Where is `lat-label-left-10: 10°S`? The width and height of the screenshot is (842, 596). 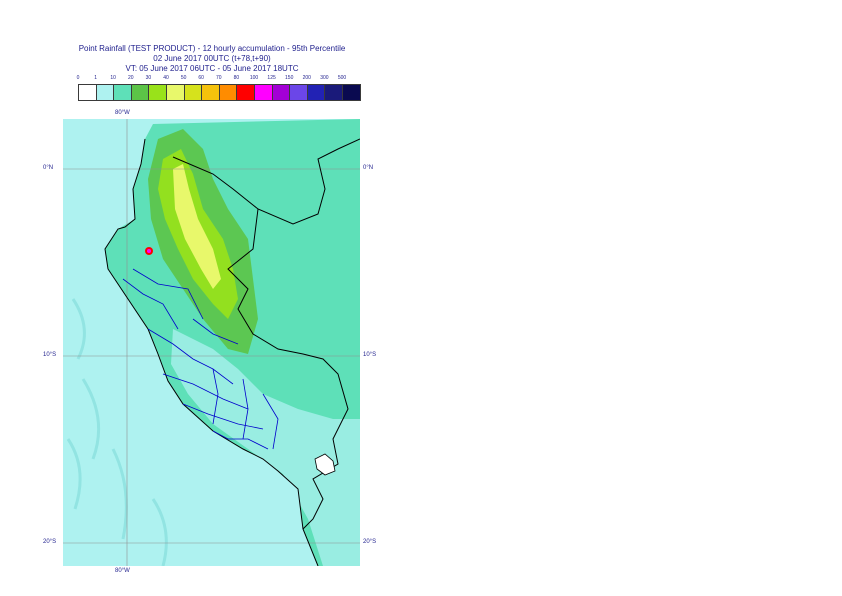 lat-label-left-10: 10°S is located at coordinates (50, 355).